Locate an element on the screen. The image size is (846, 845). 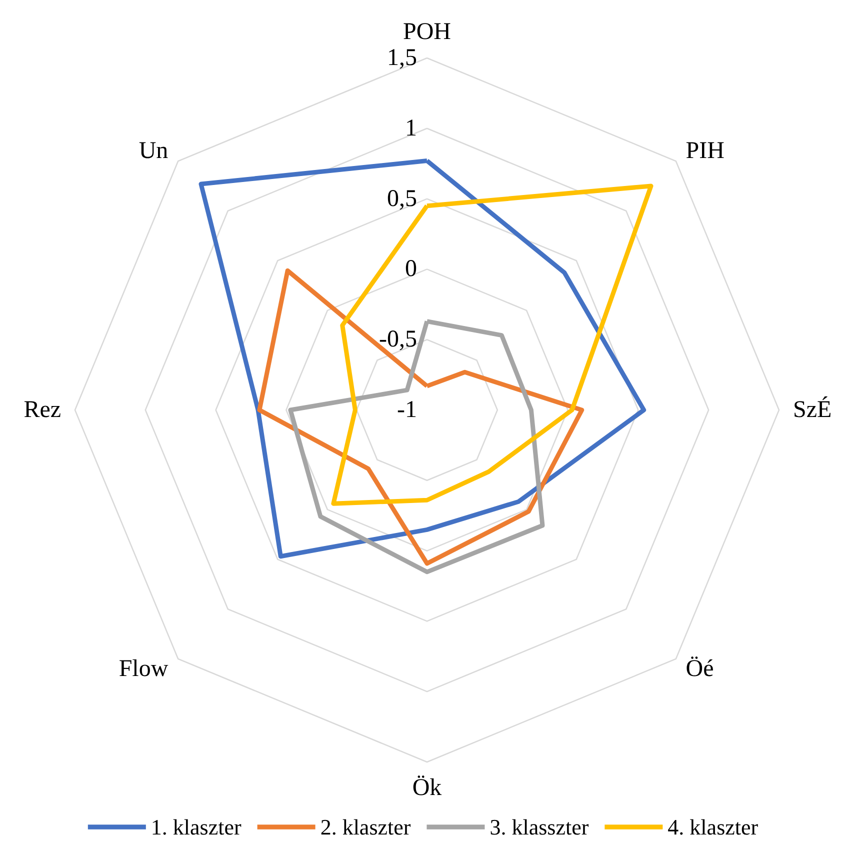
spoke-label: Öé is located at coordinates (700, 669).